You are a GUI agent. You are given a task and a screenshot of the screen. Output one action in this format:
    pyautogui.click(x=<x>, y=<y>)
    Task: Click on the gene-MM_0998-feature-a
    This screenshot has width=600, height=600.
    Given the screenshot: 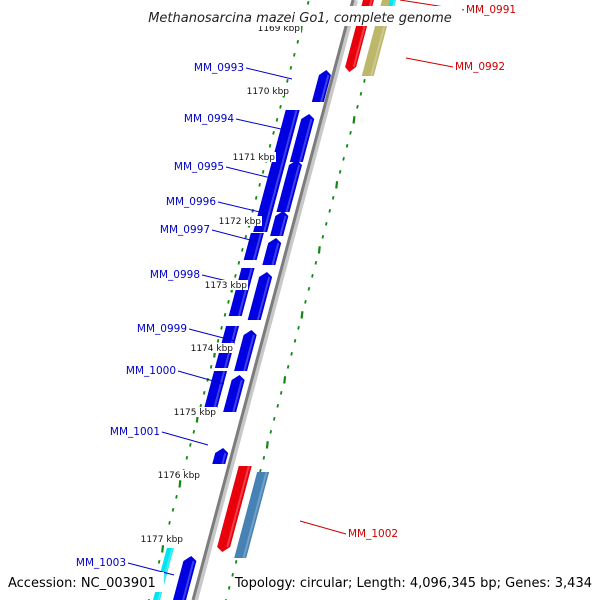 What is the action you would take?
    pyautogui.click(x=241, y=292)
    